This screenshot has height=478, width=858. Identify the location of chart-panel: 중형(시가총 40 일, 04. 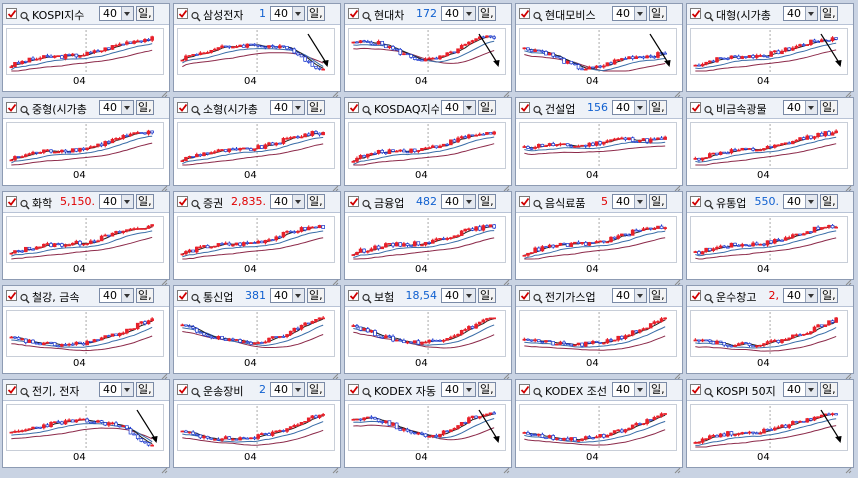
(86, 144).